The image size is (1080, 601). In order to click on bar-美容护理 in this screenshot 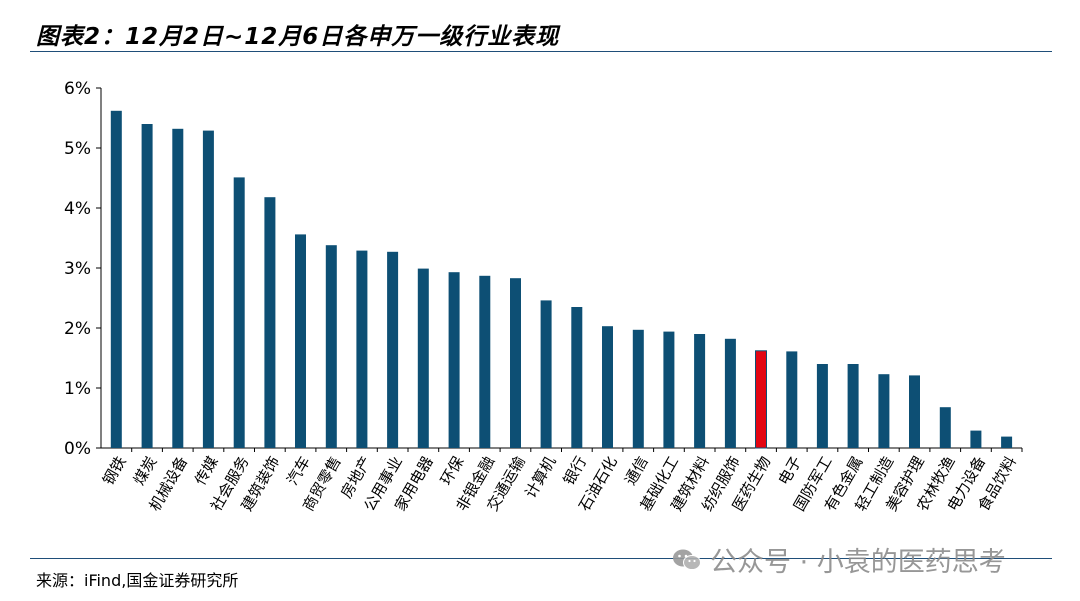, I will do `click(914, 411)`.